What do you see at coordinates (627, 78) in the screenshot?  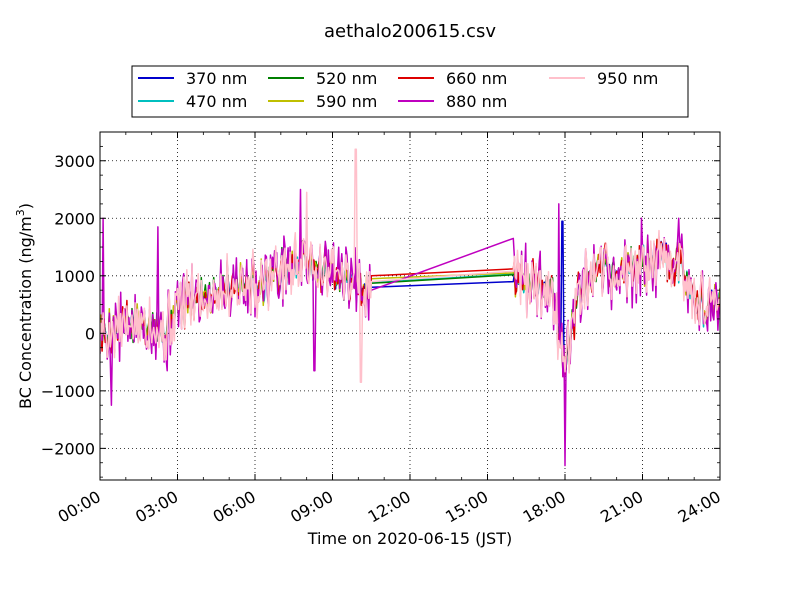 I see `legend-label: 950 nm` at bounding box center [627, 78].